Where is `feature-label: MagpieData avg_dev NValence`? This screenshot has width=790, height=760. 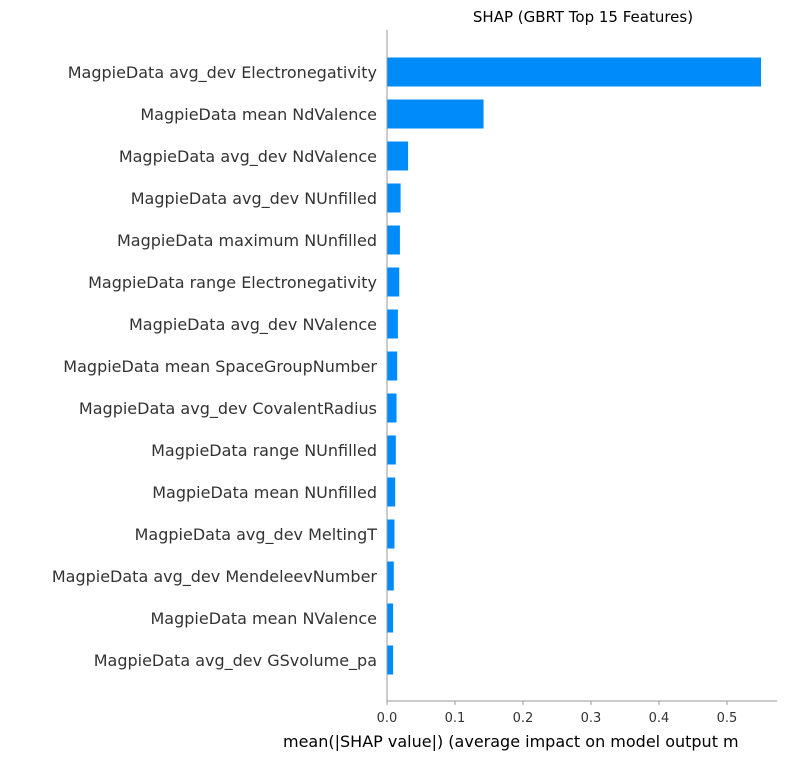 feature-label: MagpieData avg_dev NValence is located at coordinates (253, 325).